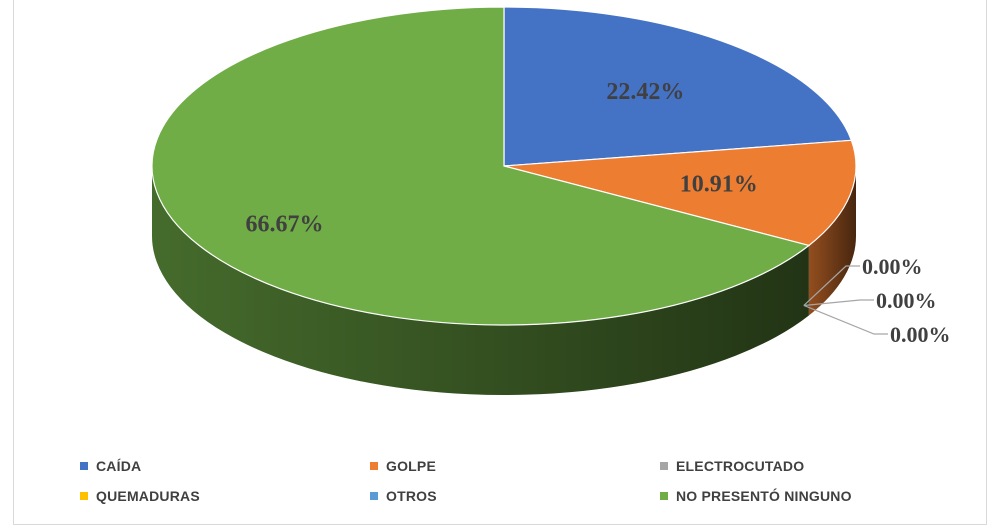 This screenshot has height=526, width=998. I want to click on legend-label: GOLPE, so click(411, 466).